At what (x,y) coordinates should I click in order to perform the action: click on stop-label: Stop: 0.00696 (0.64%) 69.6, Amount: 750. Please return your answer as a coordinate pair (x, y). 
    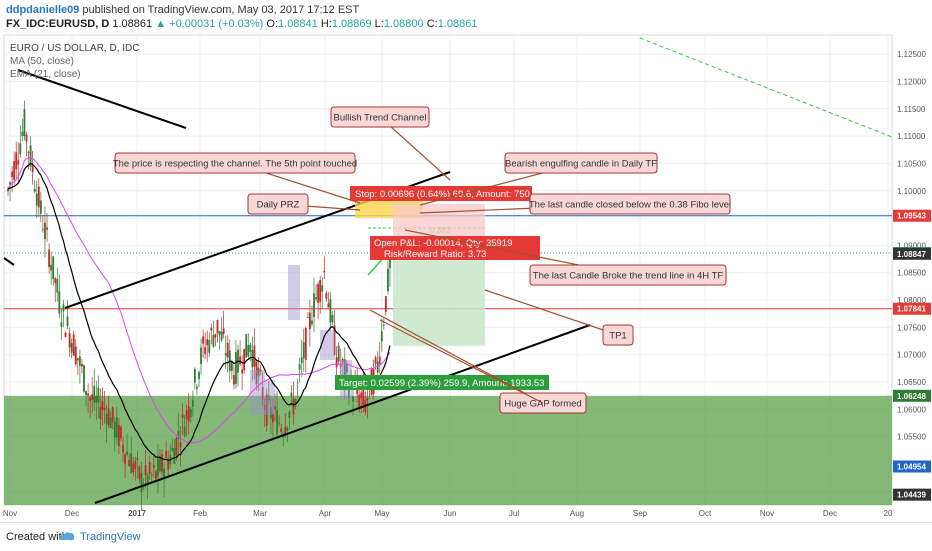
    Looking at the image, I should click on (442, 194).